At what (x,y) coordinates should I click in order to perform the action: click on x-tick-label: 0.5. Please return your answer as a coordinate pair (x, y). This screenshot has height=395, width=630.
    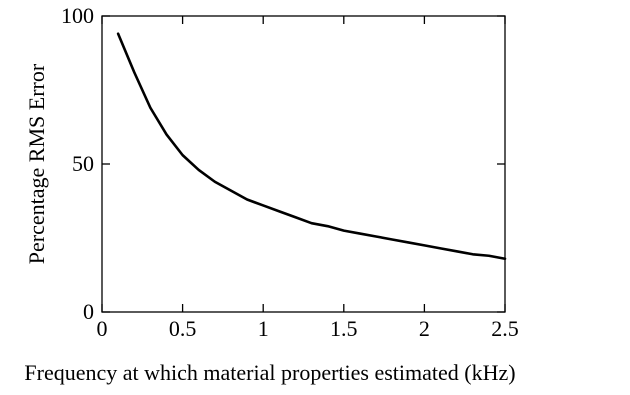
    Looking at the image, I should click on (183, 328).